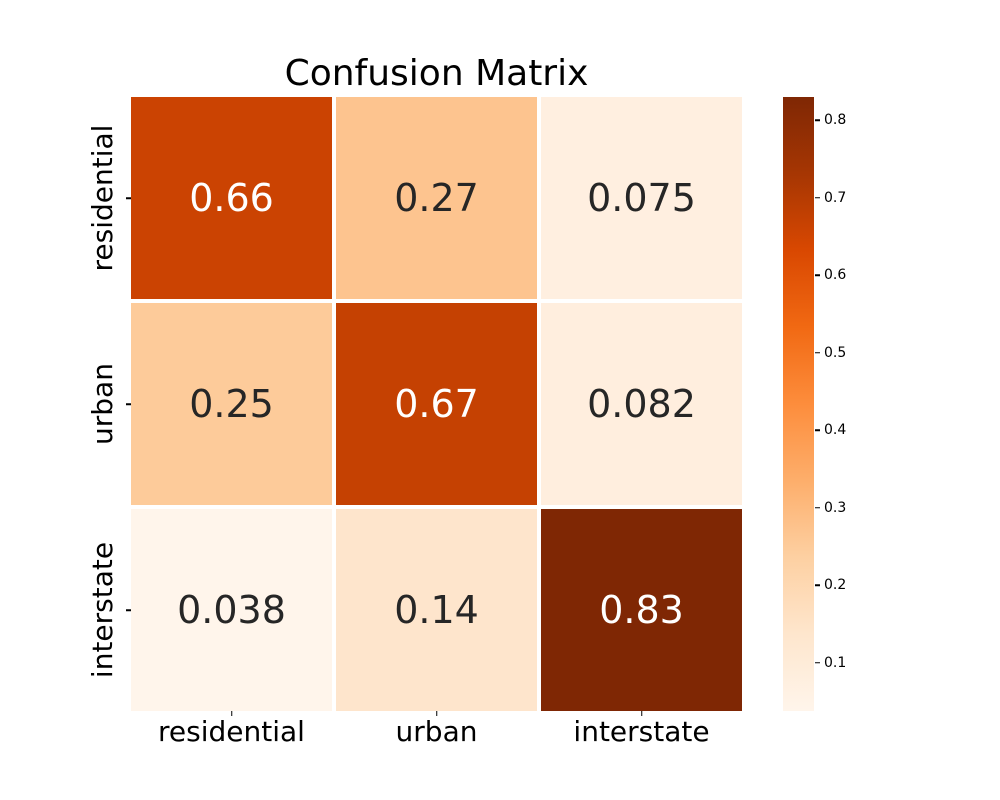 Image resolution: width=1000 pixels, height=800 pixels. What do you see at coordinates (835, 275) in the screenshot?
I see `colorbar-tick-label: 0.6` at bounding box center [835, 275].